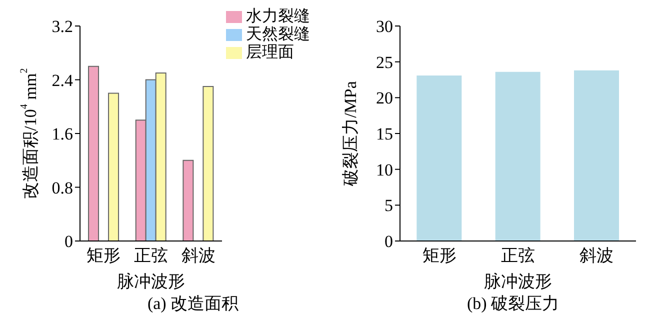 This screenshot has width=650, height=320. I want to click on y-axis-title: 破裂压力/MPa, so click(350, 133).